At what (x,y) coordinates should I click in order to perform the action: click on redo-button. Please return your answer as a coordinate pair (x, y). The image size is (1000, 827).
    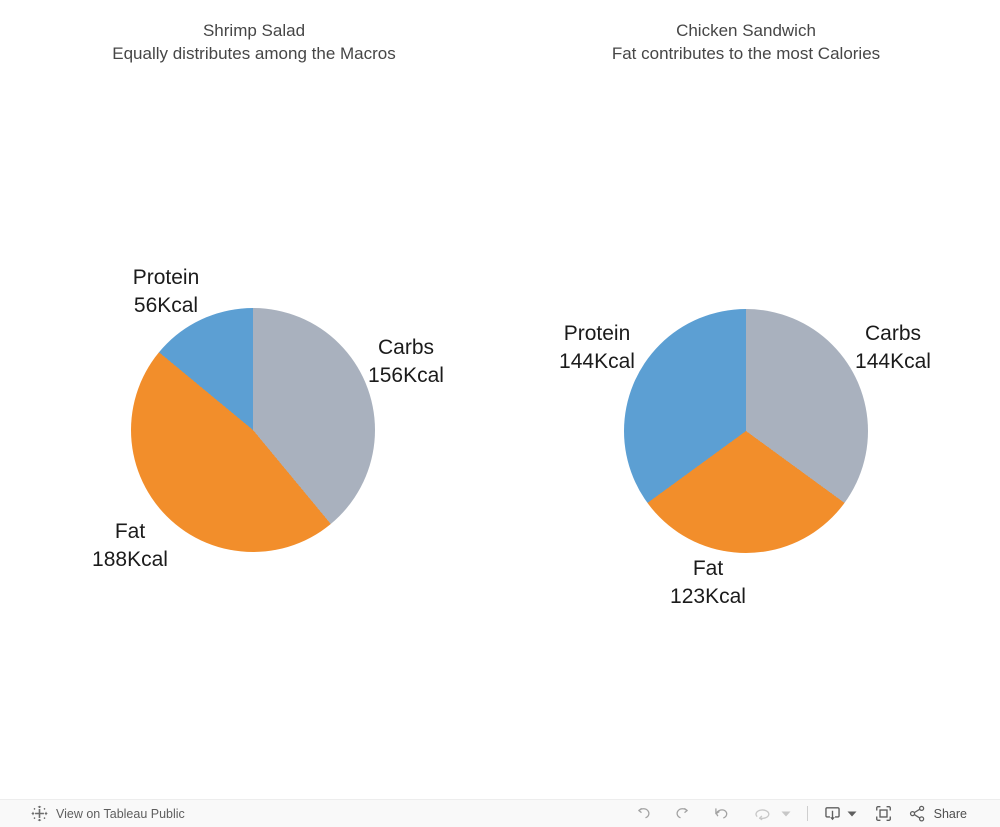
    Looking at the image, I should click on (682, 814).